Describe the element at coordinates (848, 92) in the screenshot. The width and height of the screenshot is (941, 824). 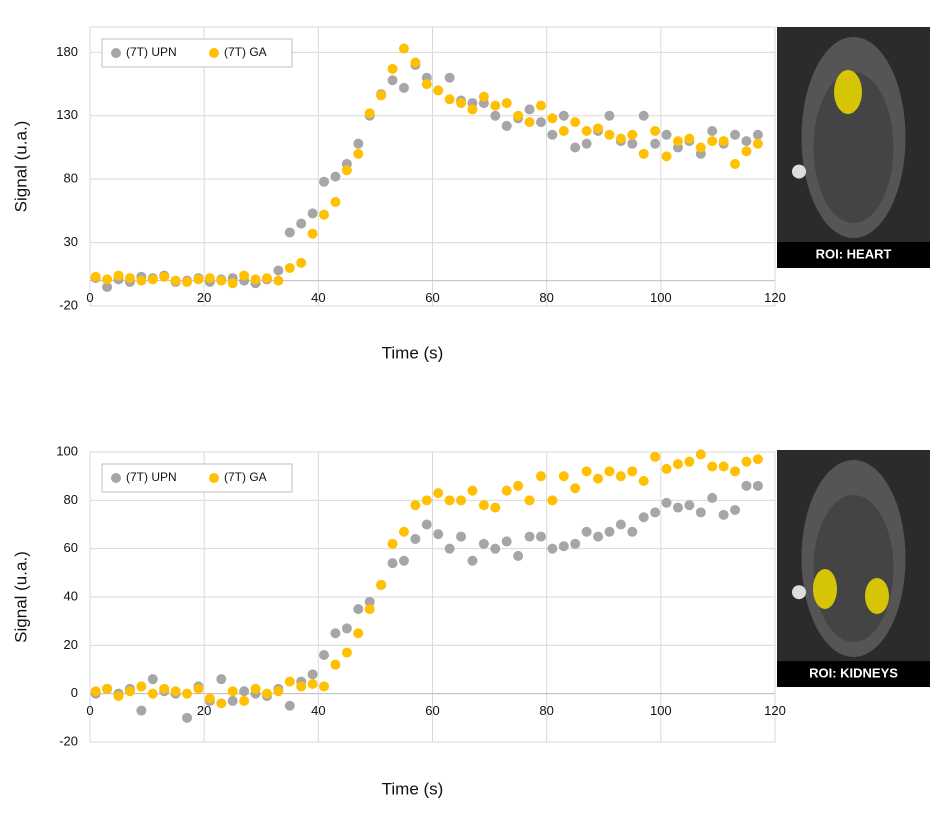
I see `roi-region` at that location.